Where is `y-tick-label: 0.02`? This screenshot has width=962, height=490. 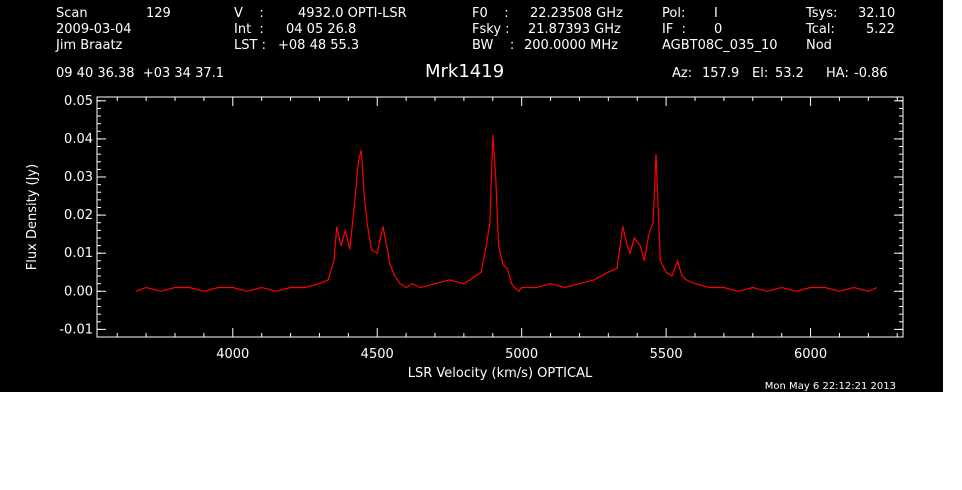 y-tick-label: 0.02 is located at coordinates (78, 215).